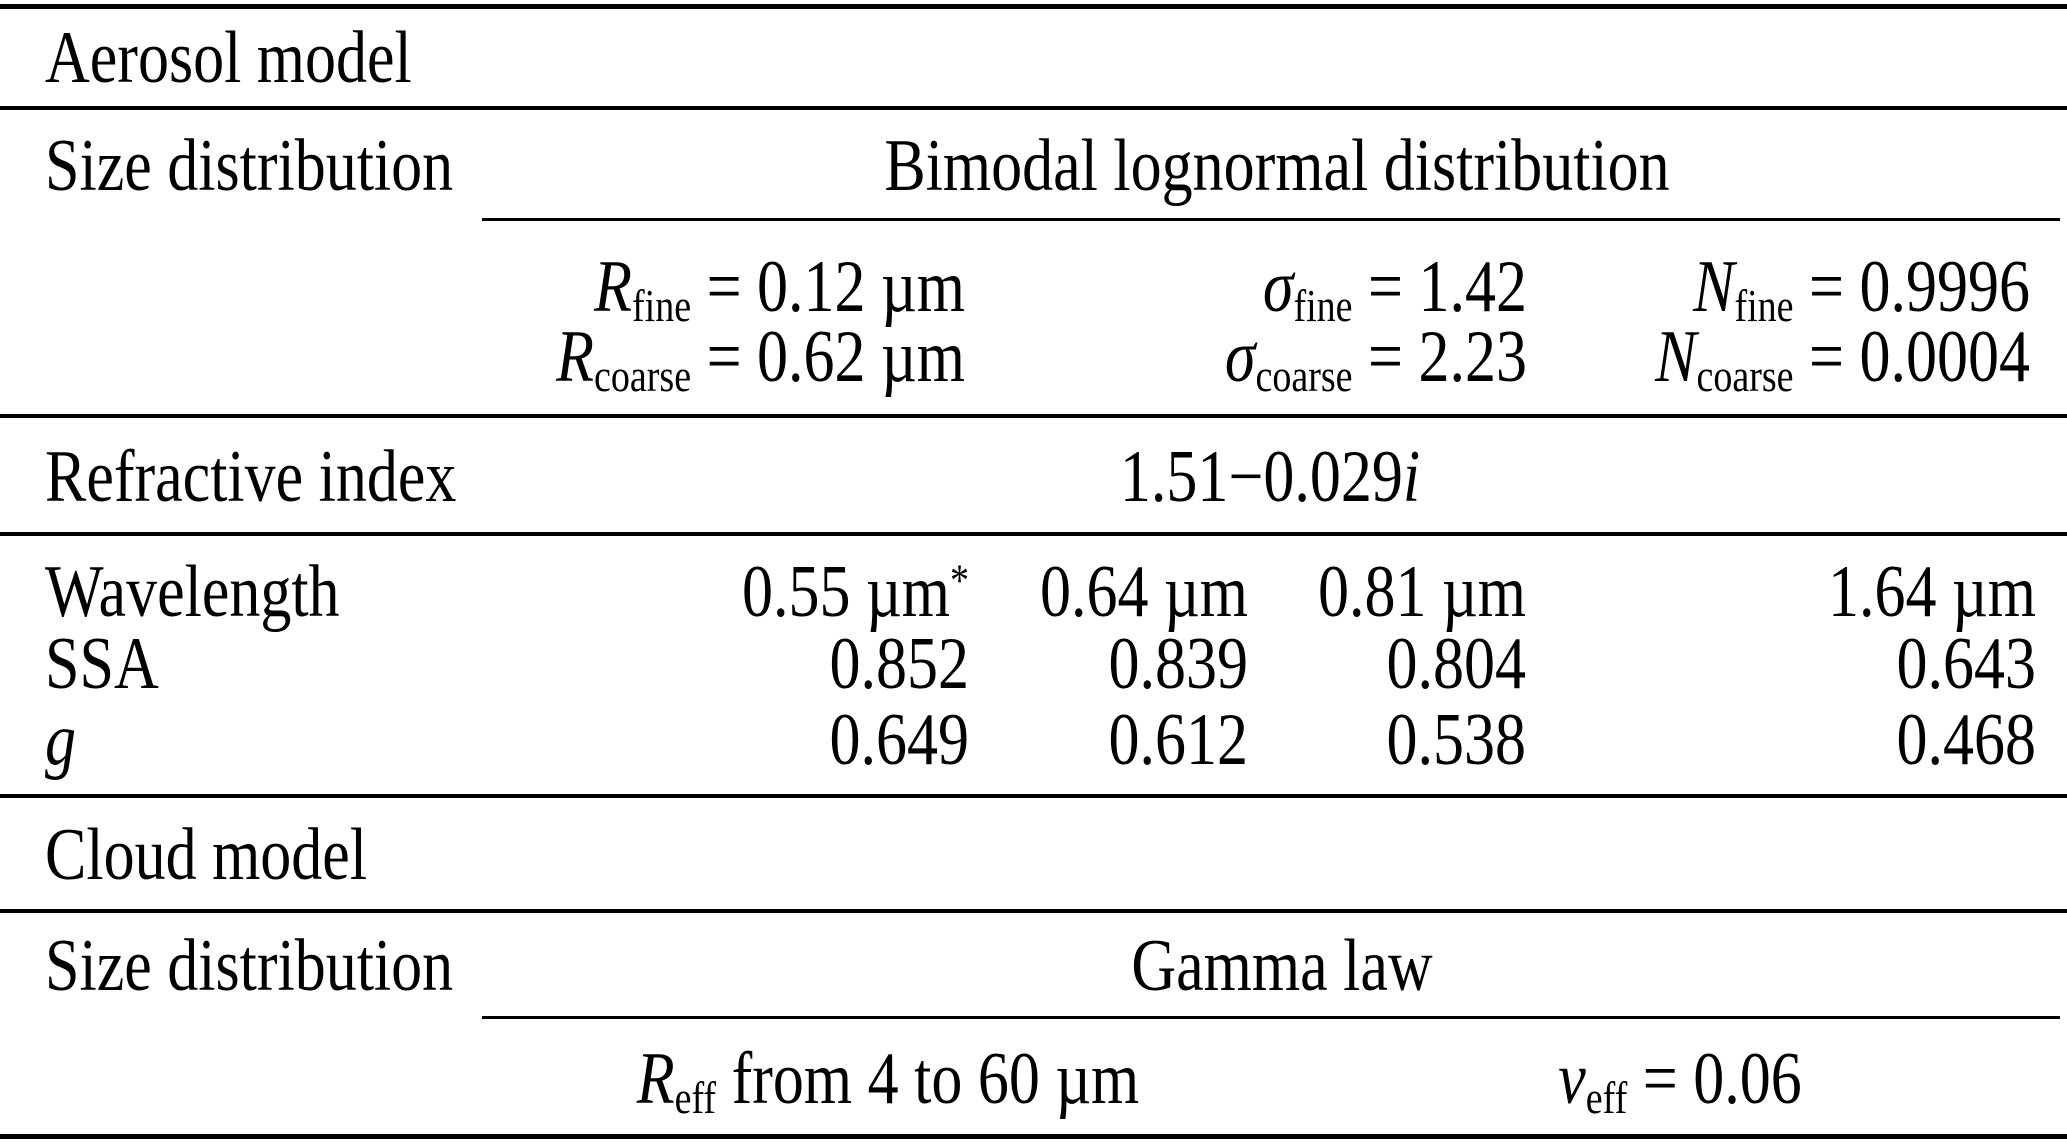 The width and height of the screenshot is (2067, 1145). What do you see at coordinates (1144, 592) in the screenshot?
I see `wavelength-value-2: 0.64 µm` at bounding box center [1144, 592].